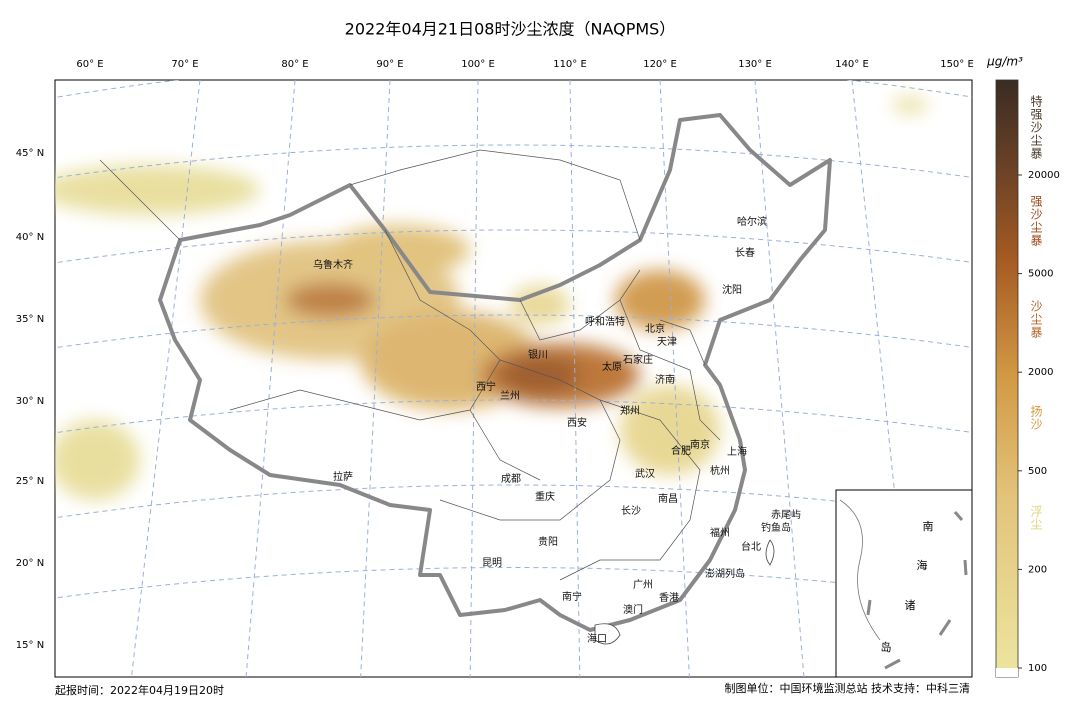 Image resolution: width=1080 pixels, height=720 pixels. I want to click on lon-label: 80° E, so click(294, 64).